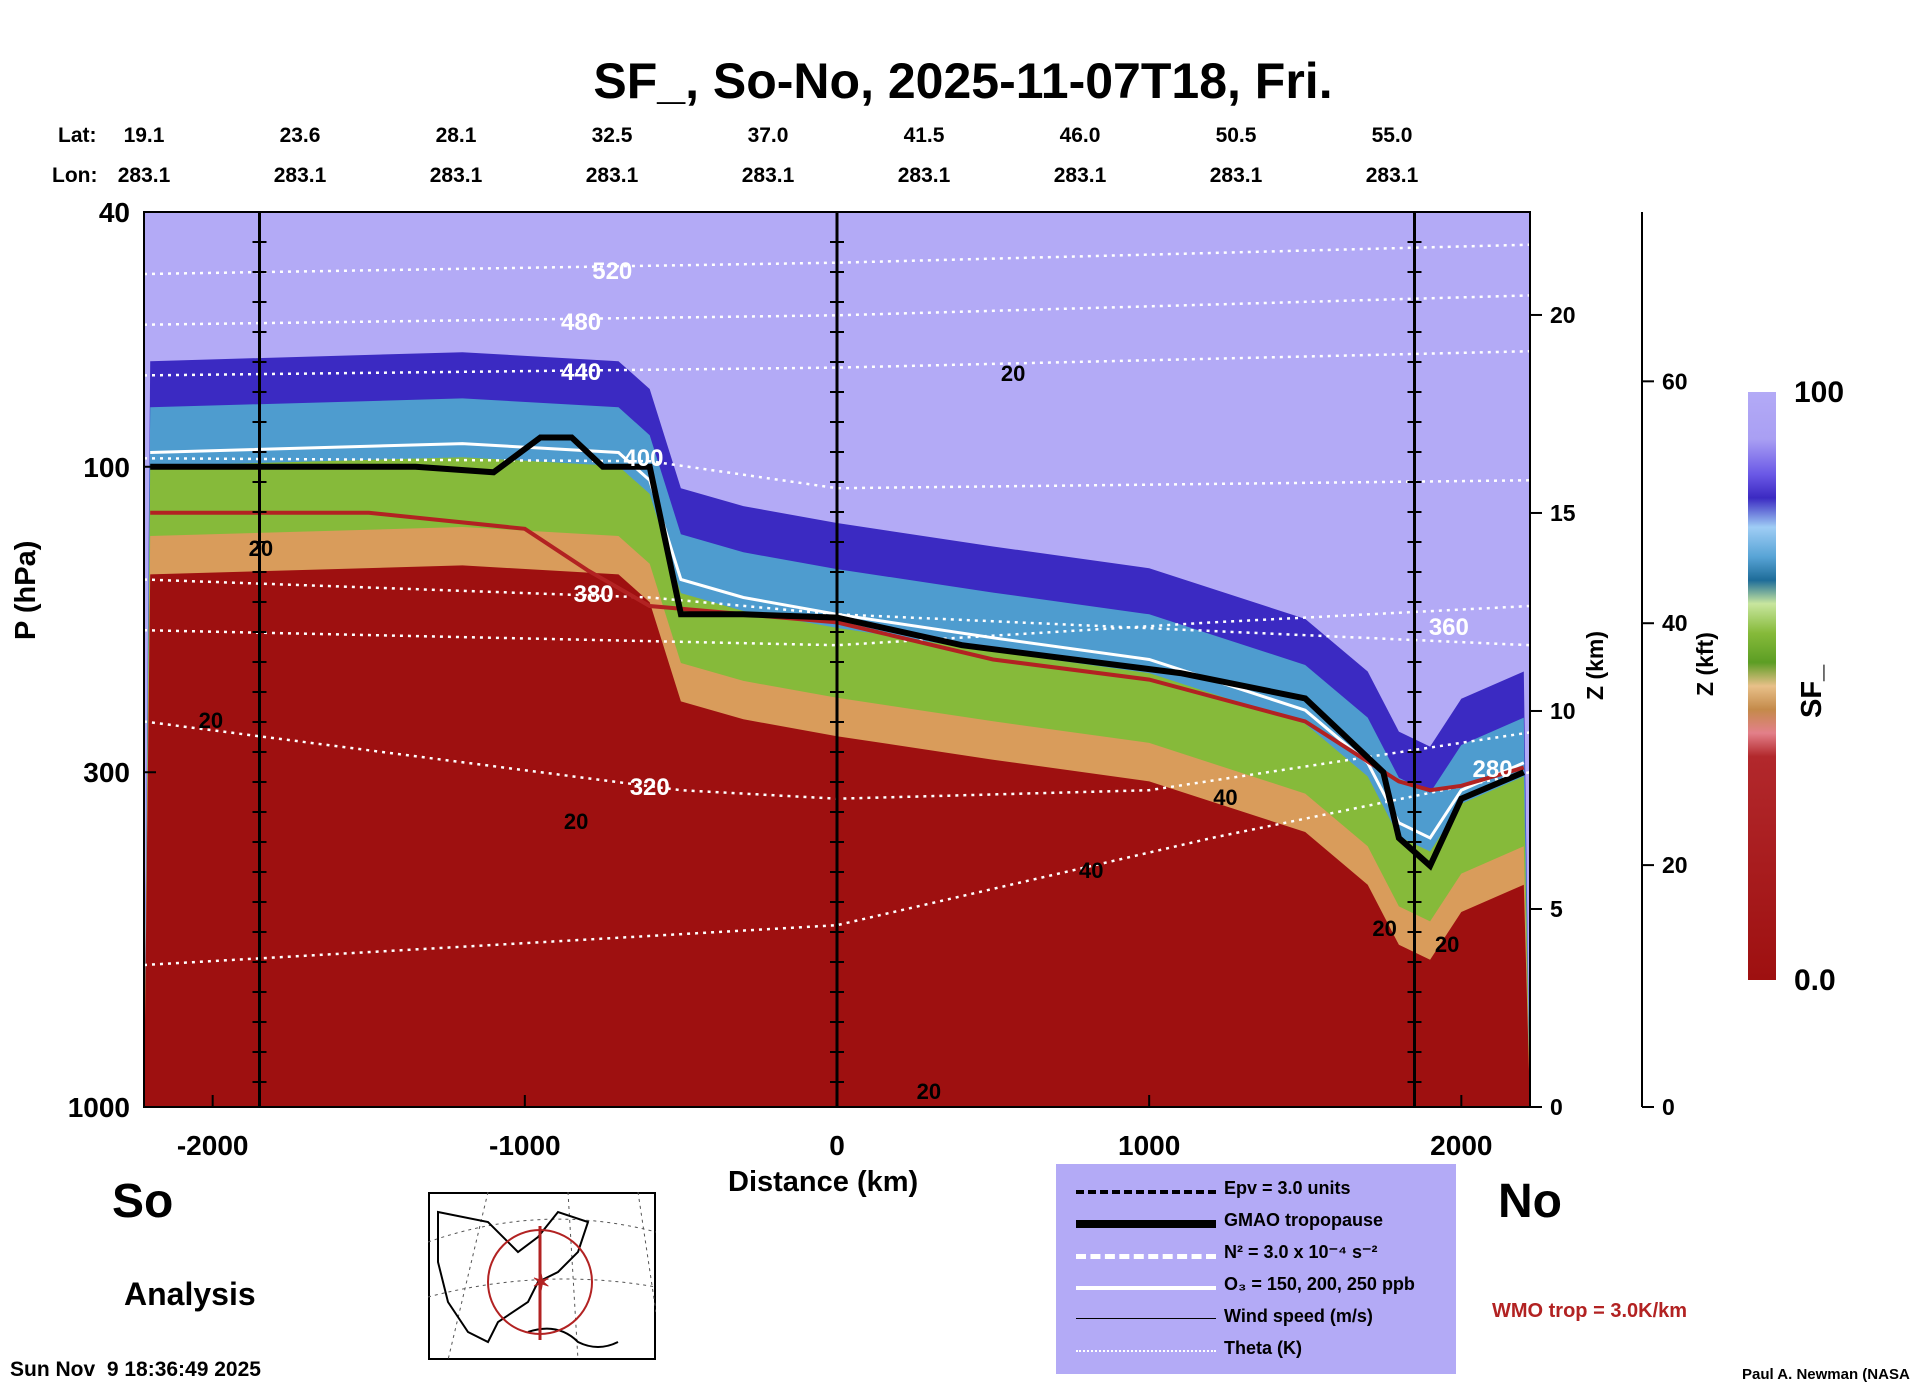 This screenshot has height=1394, width=1926. What do you see at coordinates (612, 272) in the screenshot?
I see `theta-label: 520` at bounding box center [612, 272].